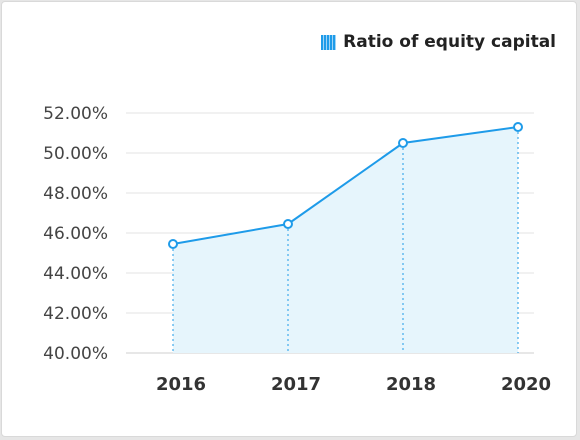  I want to click on legend-swatch, so click(329, 42).